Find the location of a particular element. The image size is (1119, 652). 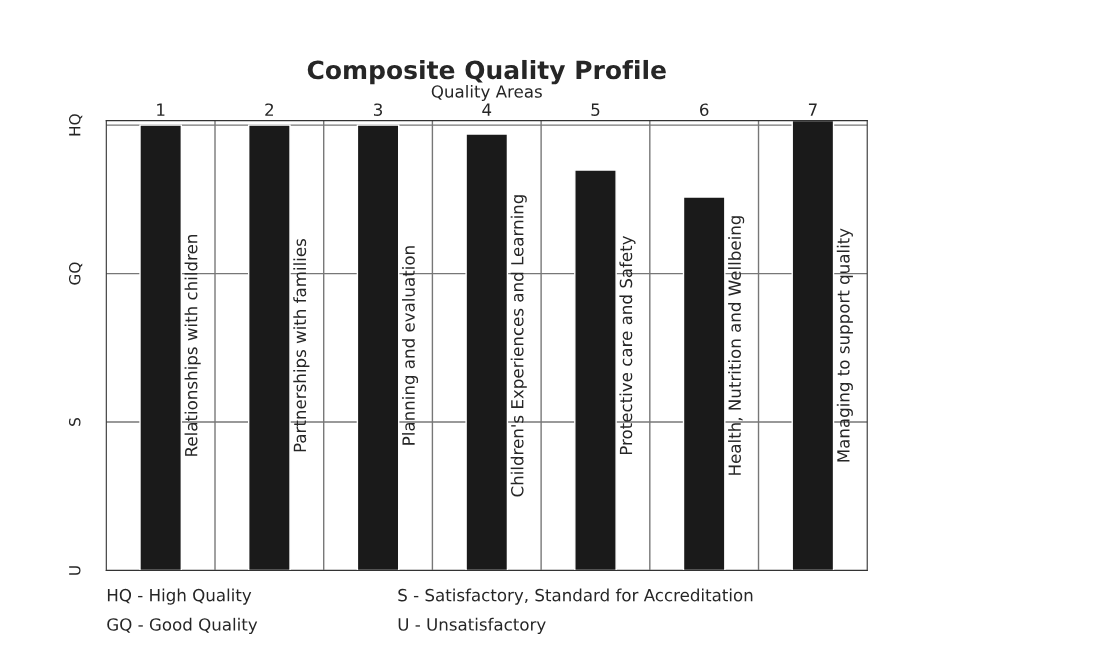

x-tick-label: 1 is located at coordinates (161, 109).